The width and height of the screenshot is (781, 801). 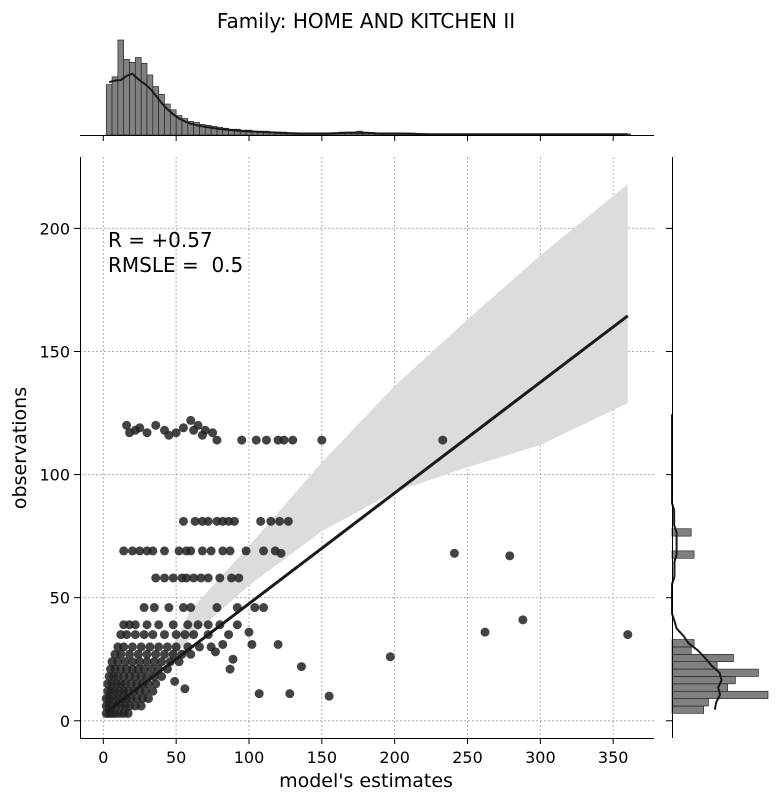 I want to click on right-hist-ticks, so click(x=669, y=474).